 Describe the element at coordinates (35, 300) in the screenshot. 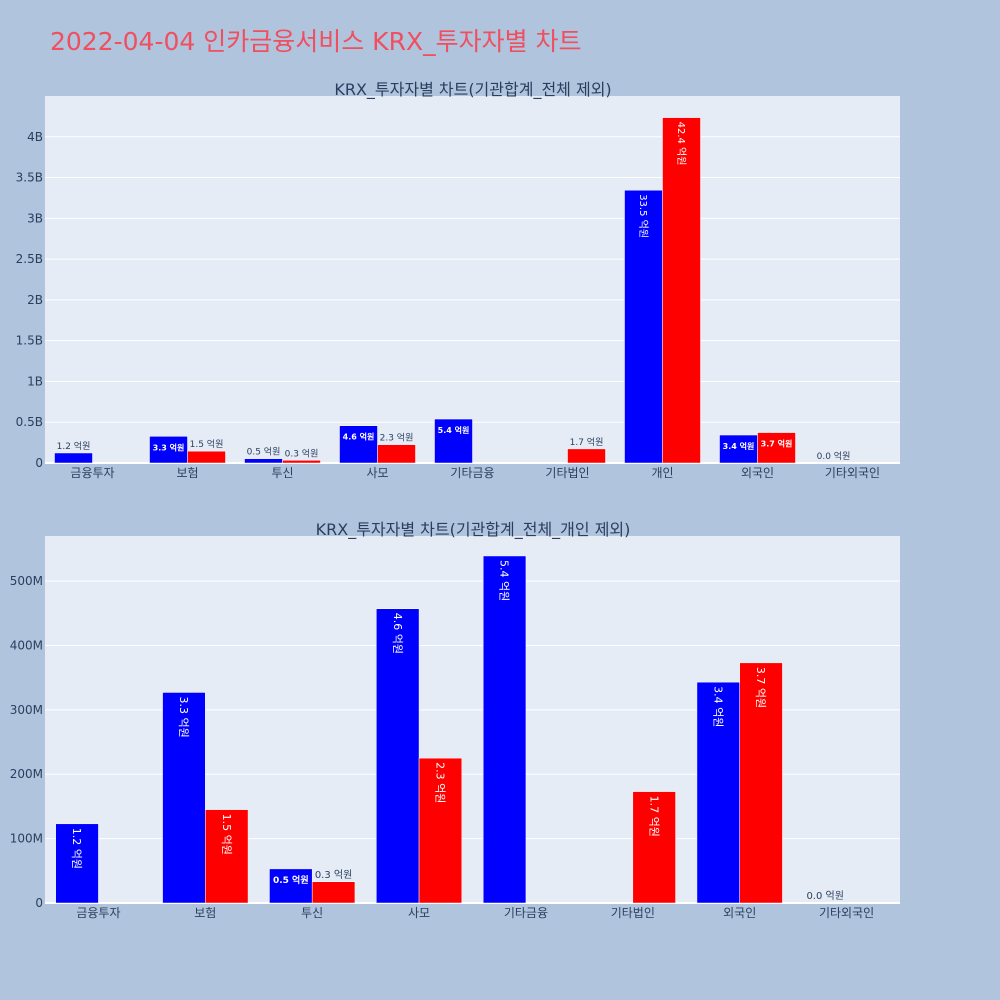

I see `y-tick-label: 2B` at that location.